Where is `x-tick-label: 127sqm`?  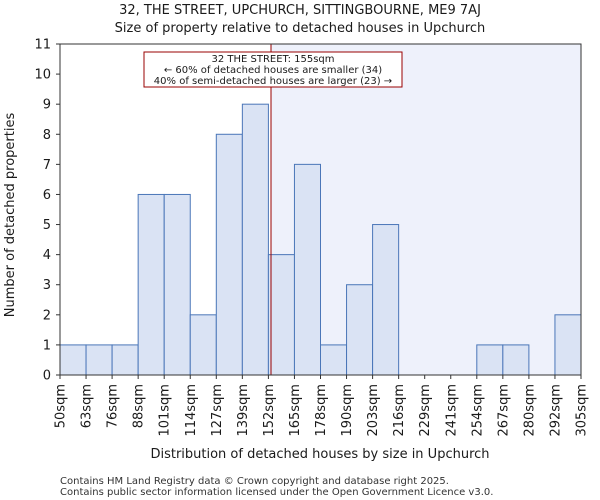
x-tick-label: 127sqm is located at coordinates (217, 410).